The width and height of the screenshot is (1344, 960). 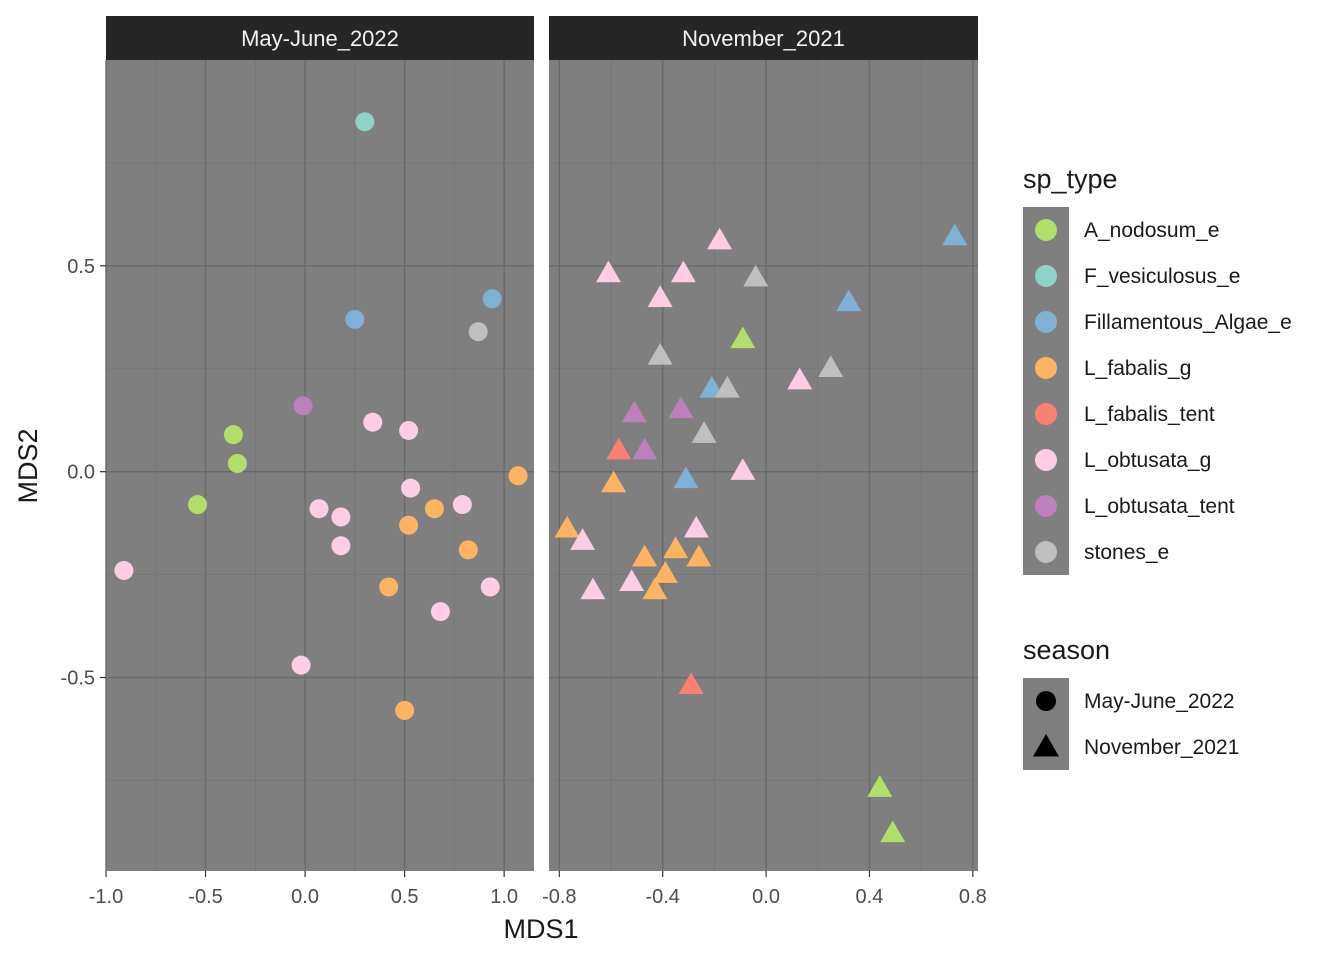 I want to click on legend-key-background, so click(x=1046, y=391).